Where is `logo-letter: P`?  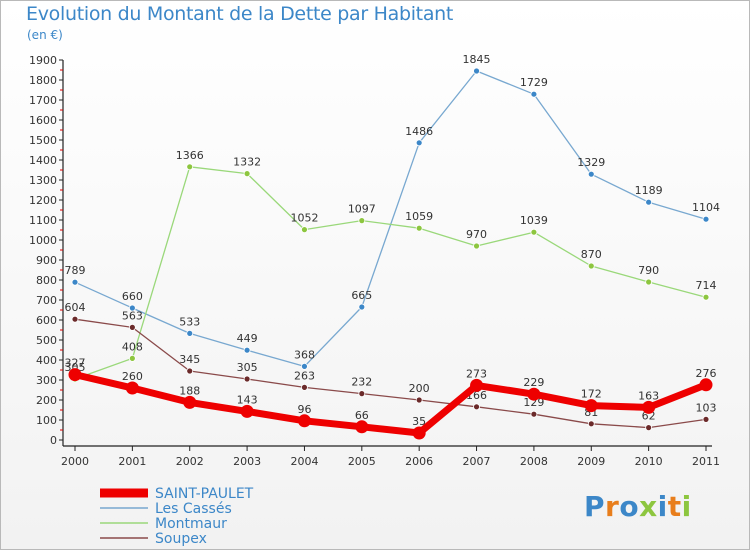
logo-letter: P is located at coordinates (595, 506).